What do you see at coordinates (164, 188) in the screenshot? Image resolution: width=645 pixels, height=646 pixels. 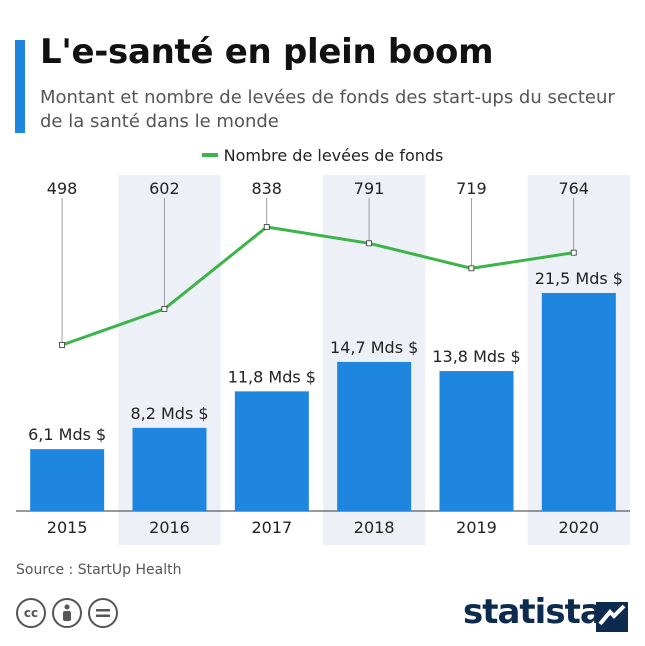 I see `count-label-2016: 602` at bounding box center [164, 188].